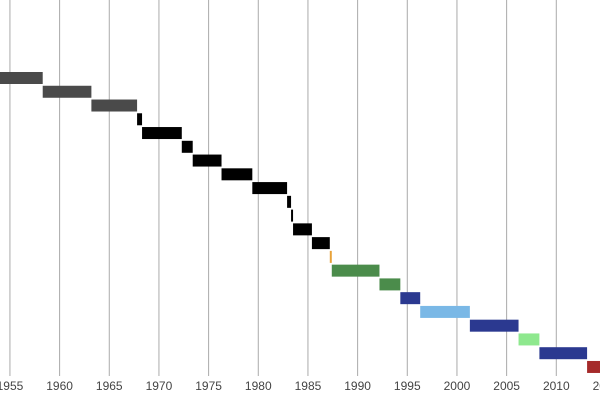  What do you see at coordinates (258, 386) in the screenshot?
I see `x-tick-label: 1980` at bounding box center [258, 386].